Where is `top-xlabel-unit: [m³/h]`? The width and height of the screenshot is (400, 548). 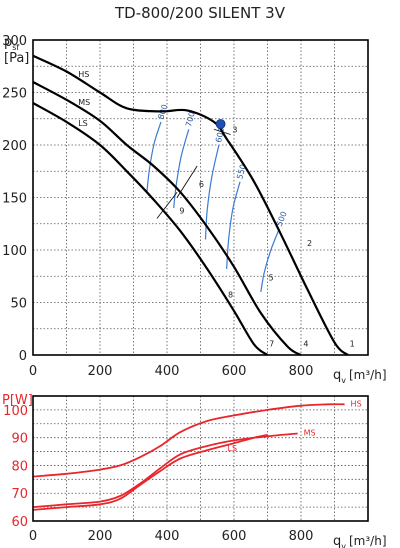
top-xlabel-unit: [m³/h] is located at coordinates (368, 375).